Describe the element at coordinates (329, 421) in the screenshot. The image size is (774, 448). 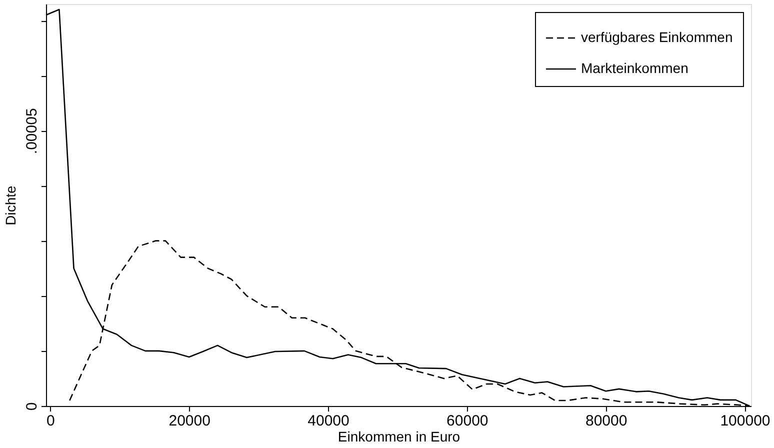
I see `x-tick-label: 40000` at that location.